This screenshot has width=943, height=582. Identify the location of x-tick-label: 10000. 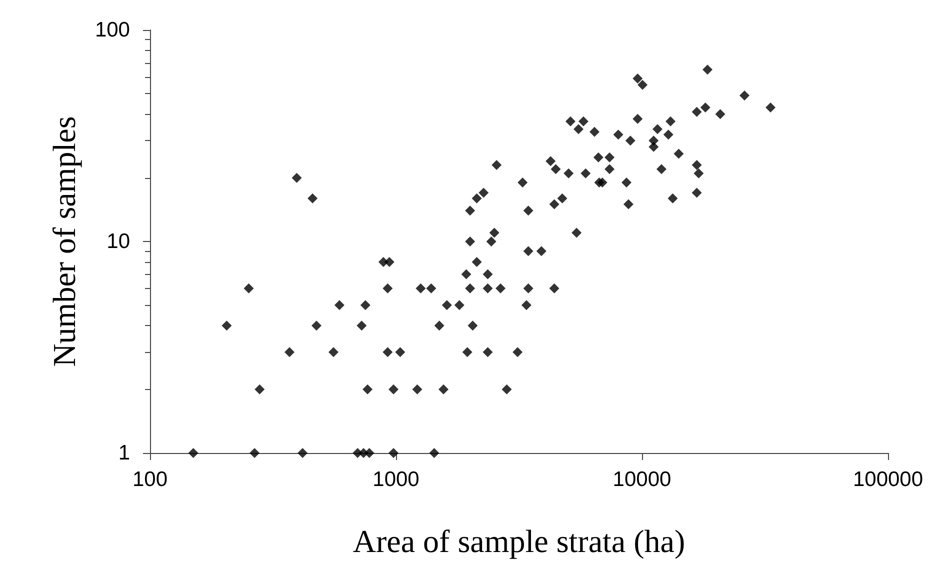
(642, 479).